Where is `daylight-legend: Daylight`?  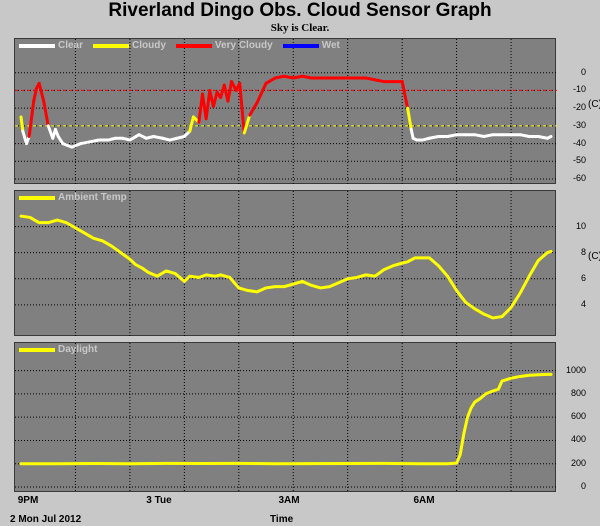
daylight-legend: Daylight is located at coordinates (58, 349).